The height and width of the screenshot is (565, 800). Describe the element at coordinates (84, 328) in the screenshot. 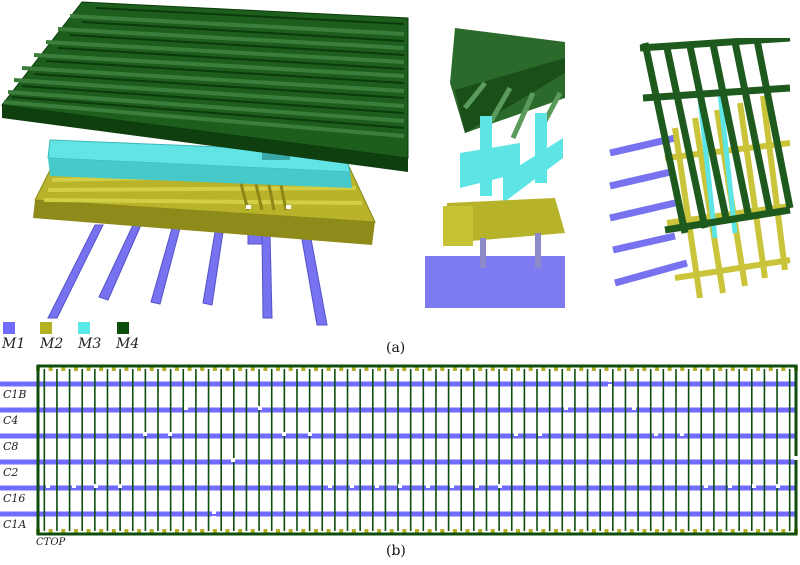

I see `legend-swatch-m3` at that location.